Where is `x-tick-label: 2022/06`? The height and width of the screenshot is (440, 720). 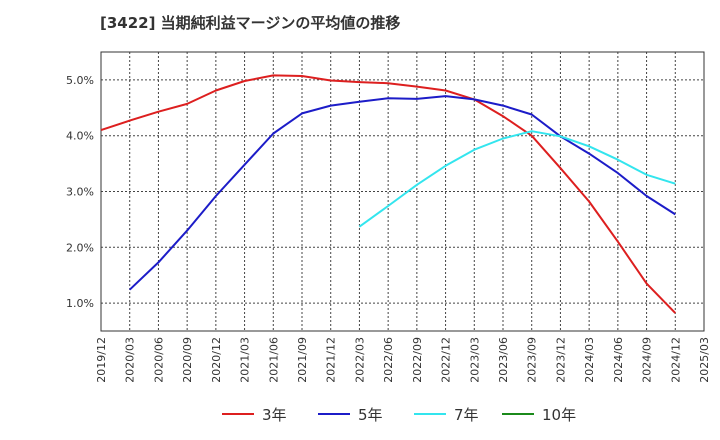 x-tick-label: 2022/06 is located at coordinates (388, 360).